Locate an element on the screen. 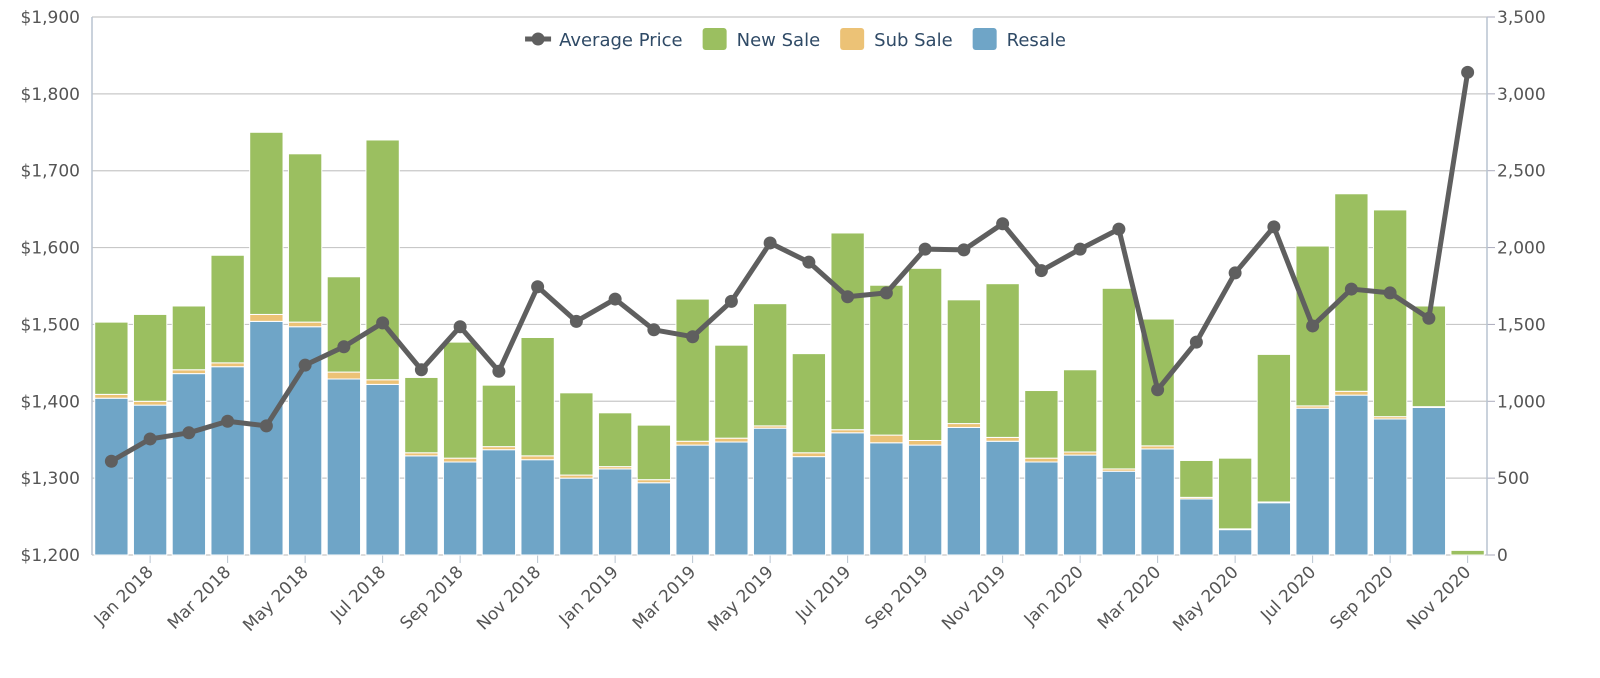 This screenshot has width=1600, height=678. y2-tick-label: 1,500 is located at coordinates (1521, 325).